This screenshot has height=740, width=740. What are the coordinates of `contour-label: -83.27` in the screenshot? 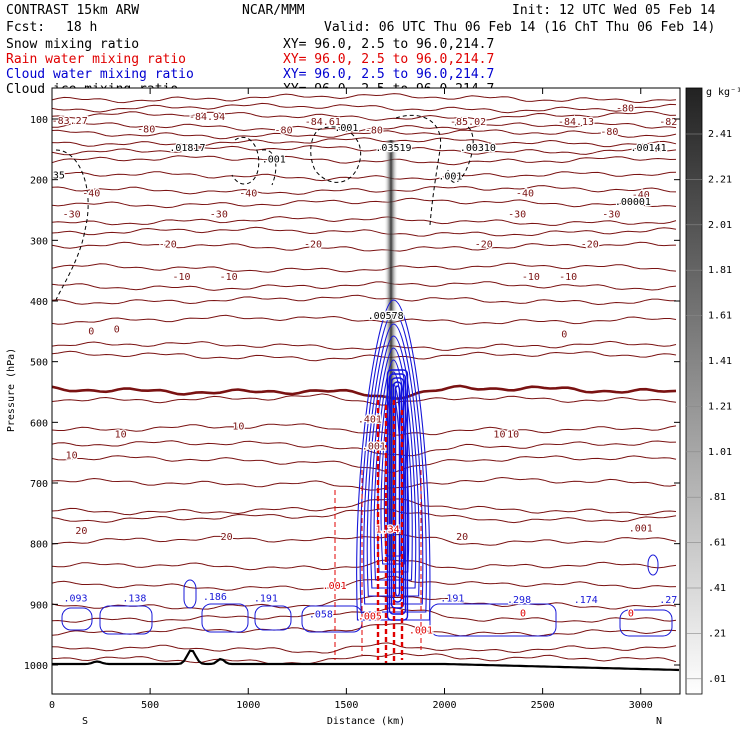 It's located at (70, 121).